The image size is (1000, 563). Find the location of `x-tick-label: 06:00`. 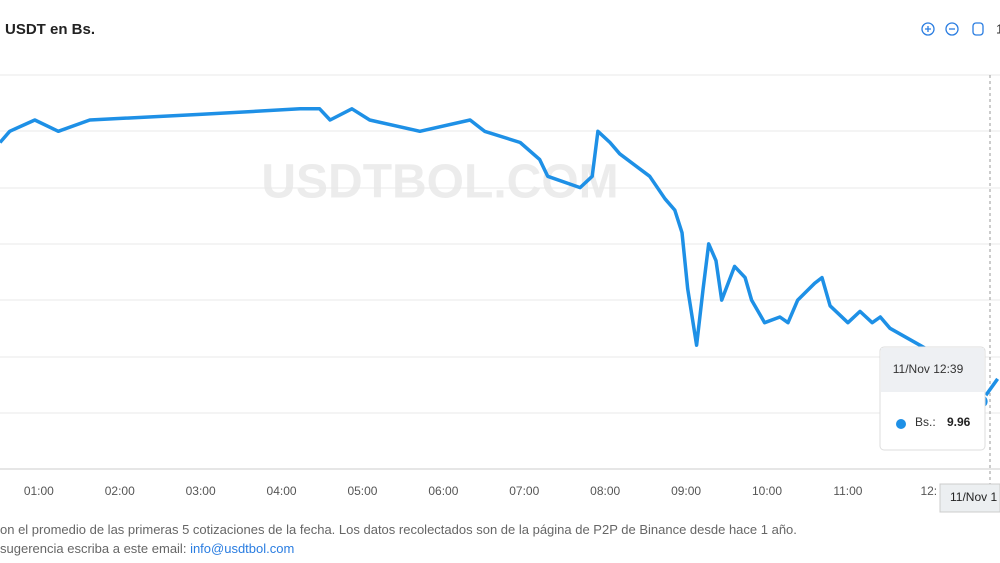

x-tick-label: 06:00 is located at coordinates (443, 491).